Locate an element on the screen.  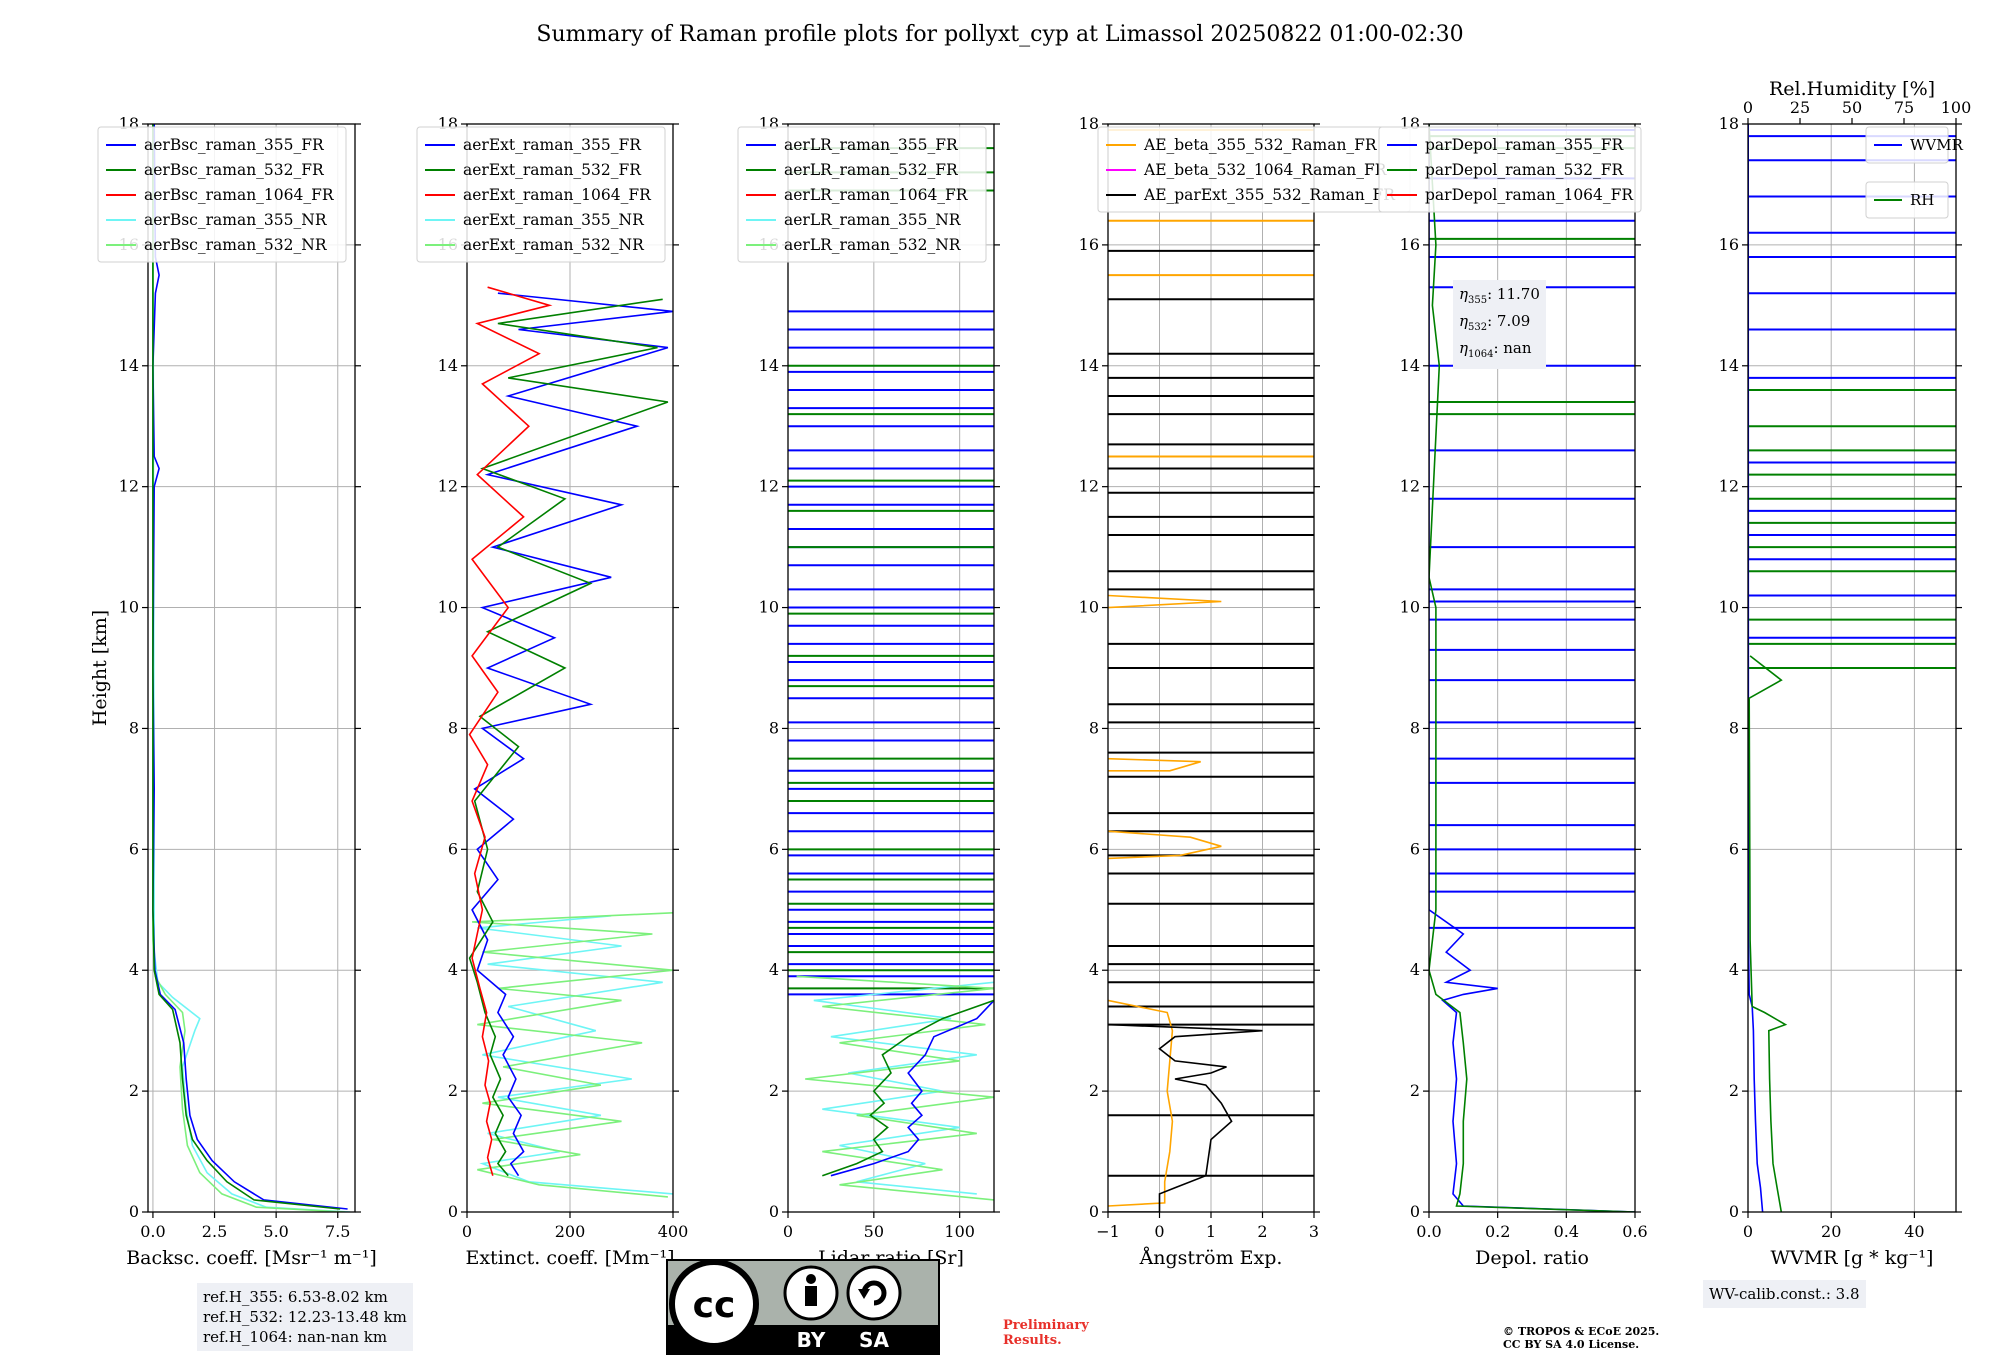
series-aerLR_raman_532_FR is located at coordinates (908, 1088).